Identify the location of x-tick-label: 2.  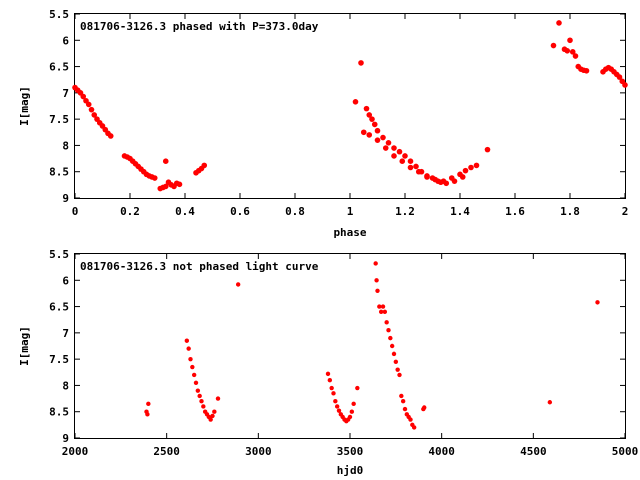
(625, 211).